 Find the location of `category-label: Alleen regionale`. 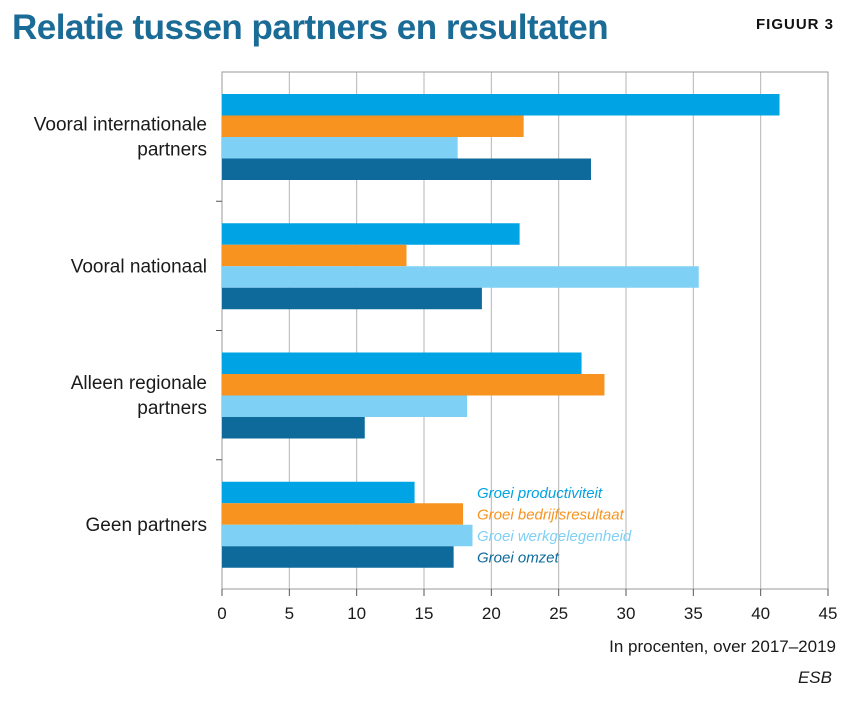

category-label: Alleen regionale is located at coordinates (139, 383).